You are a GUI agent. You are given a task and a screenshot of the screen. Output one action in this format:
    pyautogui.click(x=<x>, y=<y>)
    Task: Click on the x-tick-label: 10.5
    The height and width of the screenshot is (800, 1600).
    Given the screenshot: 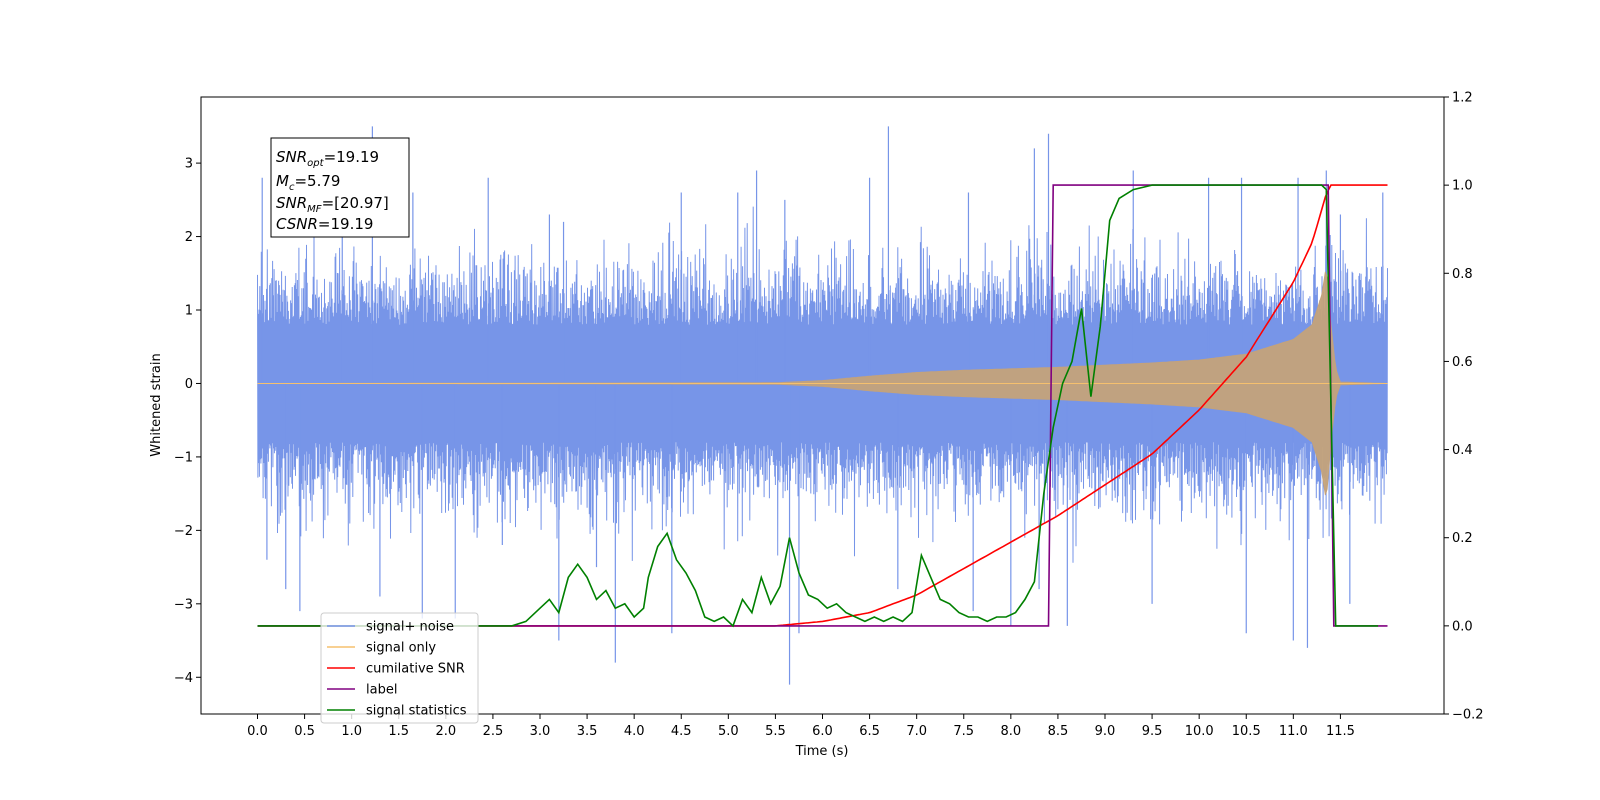 What is the action you would take?
    pyautogui.click(x=1246, y=731)
    